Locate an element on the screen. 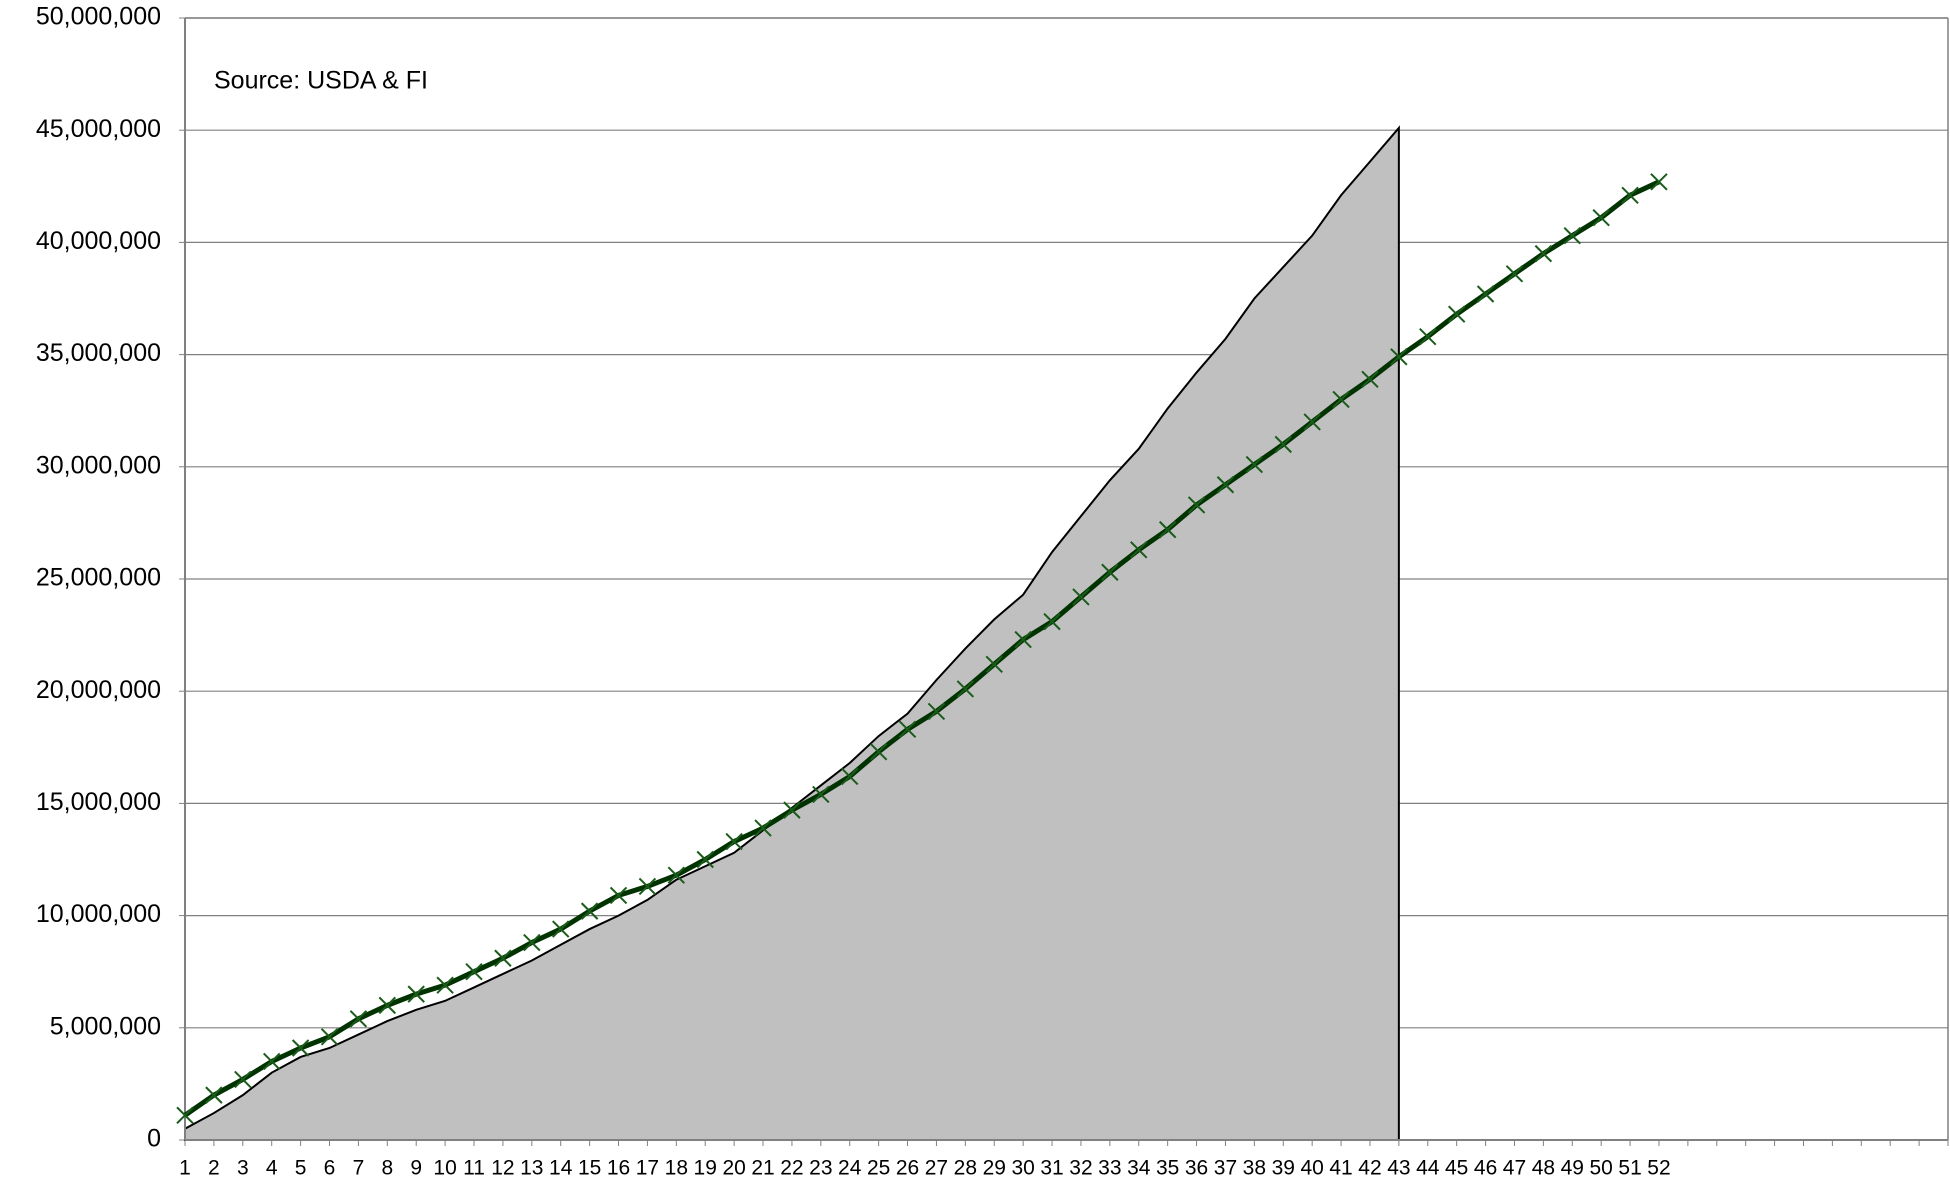 Image resolution: width=1950 pixels, height=1180 pixels. x-tick-label: 38 is located at coordinates (1254, 1168).